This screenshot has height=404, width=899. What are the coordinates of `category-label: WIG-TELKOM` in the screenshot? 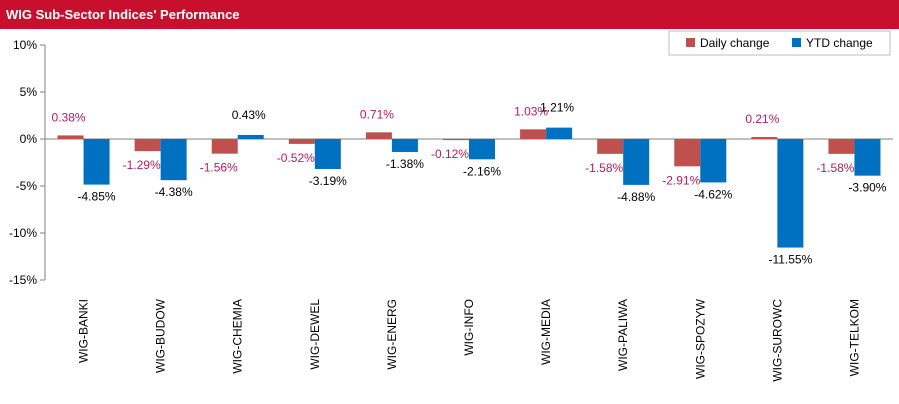 It's located at (854, 337).